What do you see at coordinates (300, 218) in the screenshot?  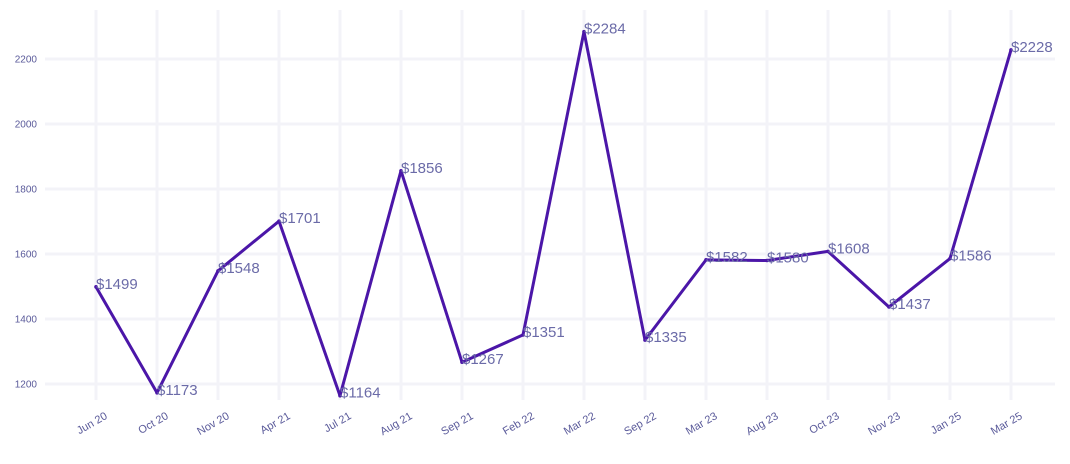 I see `data-label: $1701` at bounding box center [300, 218].